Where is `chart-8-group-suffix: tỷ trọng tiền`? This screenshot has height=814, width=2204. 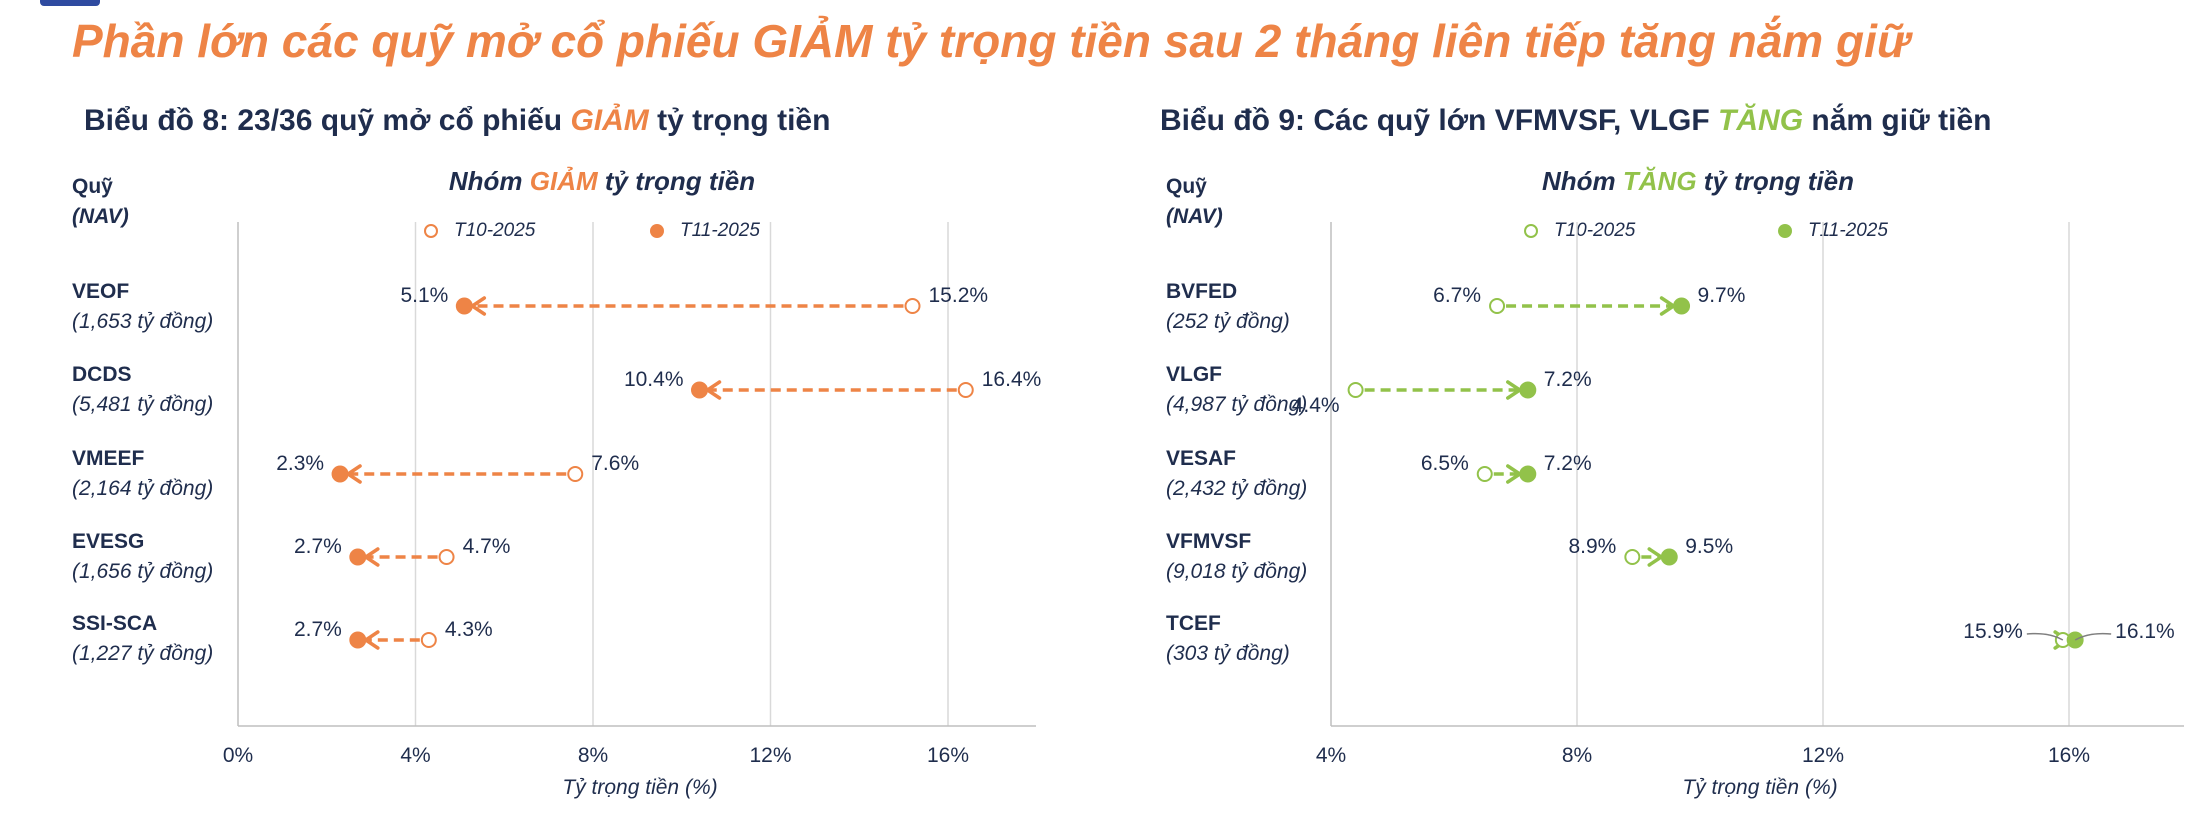
chart-8-group-suffix: tỷ trọng tiền is located at coordinates (676, 181).